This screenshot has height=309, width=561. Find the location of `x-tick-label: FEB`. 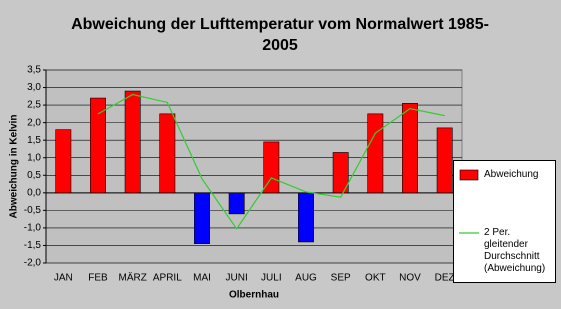

x-tick-label: FEB is located at coordinates (98, 278).